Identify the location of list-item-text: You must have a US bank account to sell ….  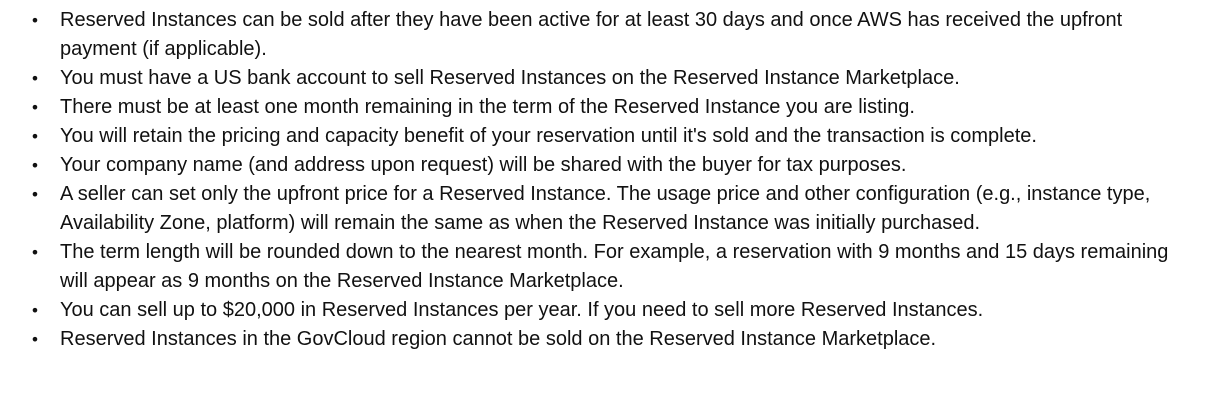
(510, 78).